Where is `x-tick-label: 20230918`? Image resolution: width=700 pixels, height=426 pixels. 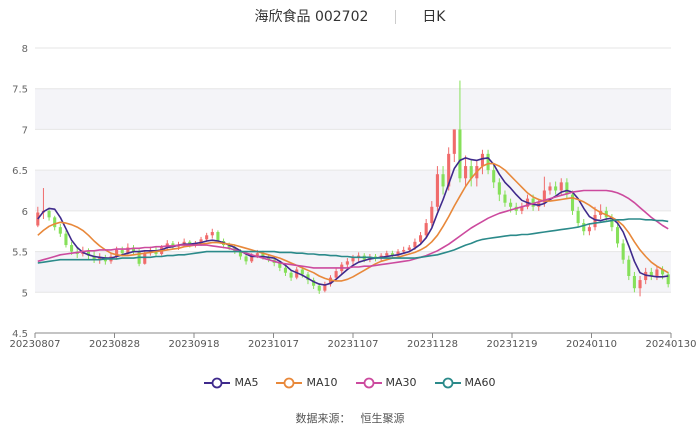 x-tick-label: 20230918 is located at coordinates (194, 344).